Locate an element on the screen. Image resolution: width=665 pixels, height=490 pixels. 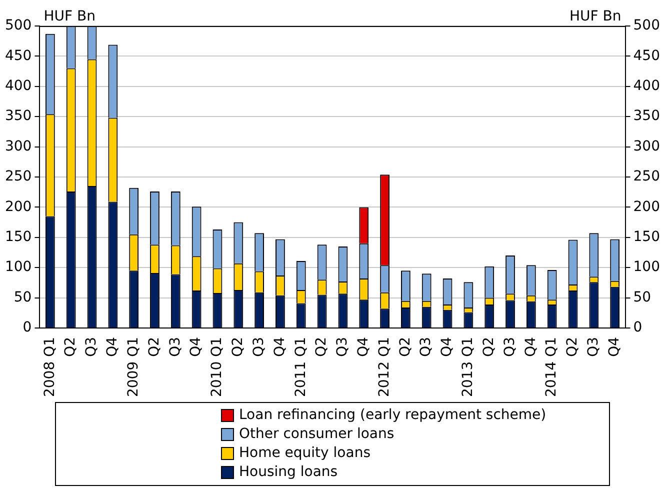
x-tick-label: 2010 Q1 is located at coordinates (217, 367).